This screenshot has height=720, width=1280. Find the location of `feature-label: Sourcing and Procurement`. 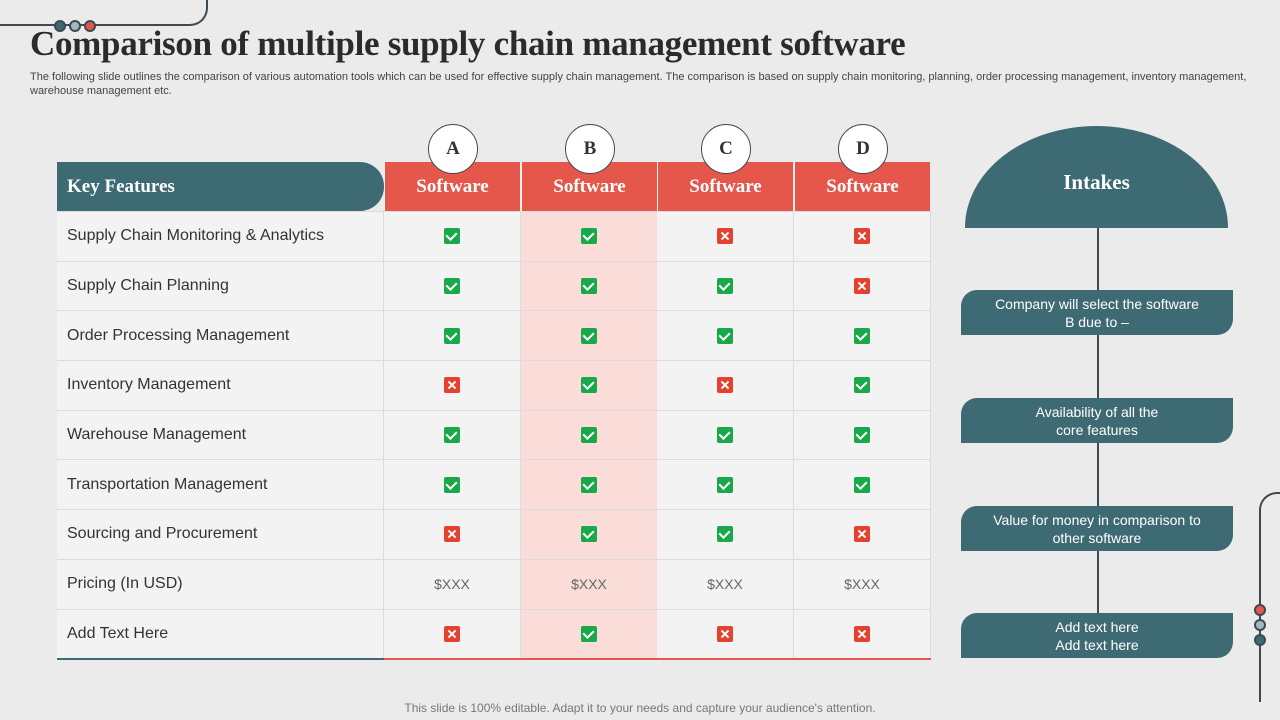

feature-label: Sourcing and Procurement is located at coordinates (220, 534).